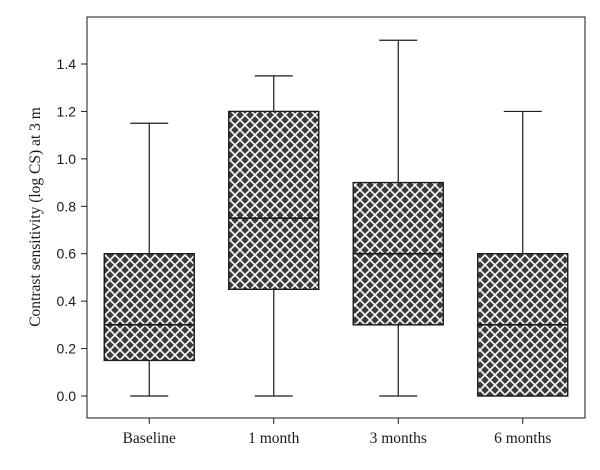 Image resolution: width=600 pixels, height=470 pixels. What do you see at coordinates (72, 230) in the screenshot?
I see `y-axis: 0.0 0.2 0.4 0.6 0.8 1.0 1.2 1.4` at bounding box center [72, 230].